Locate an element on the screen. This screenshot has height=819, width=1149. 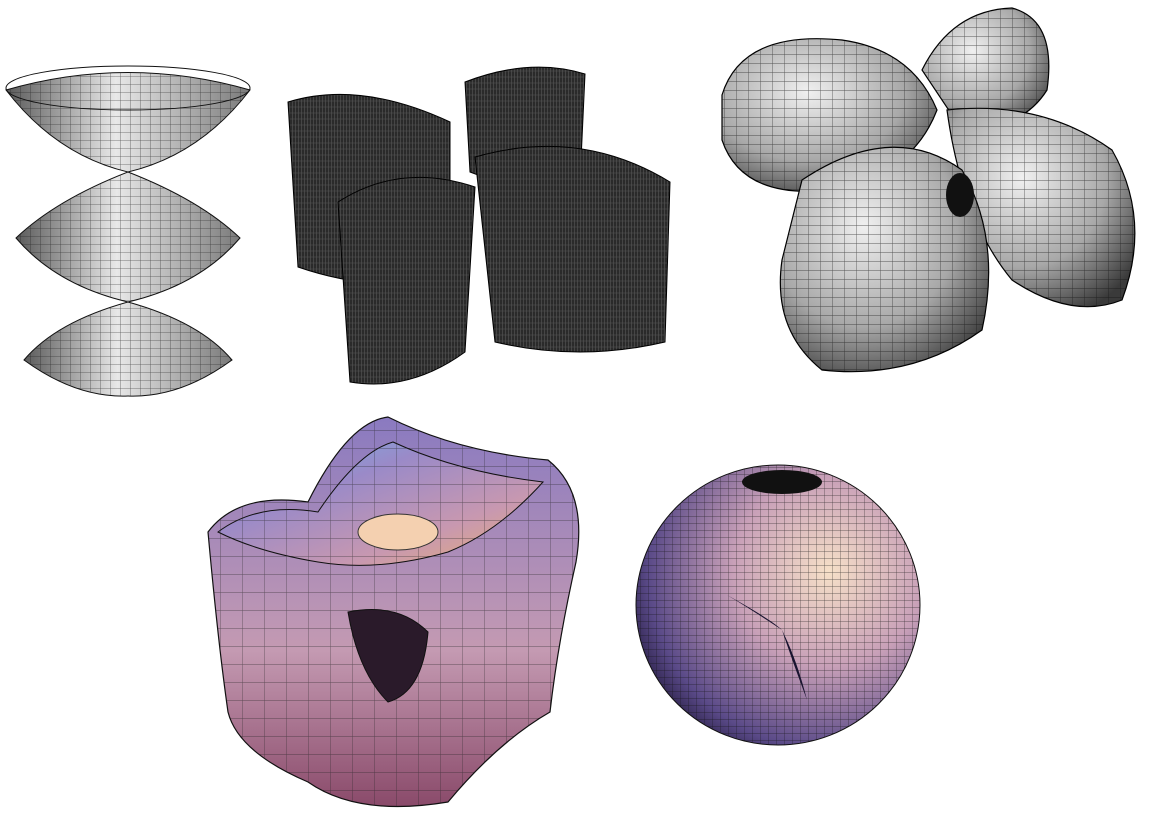
intersecting-cylinders-graphic is located at coordinates (479, 225).